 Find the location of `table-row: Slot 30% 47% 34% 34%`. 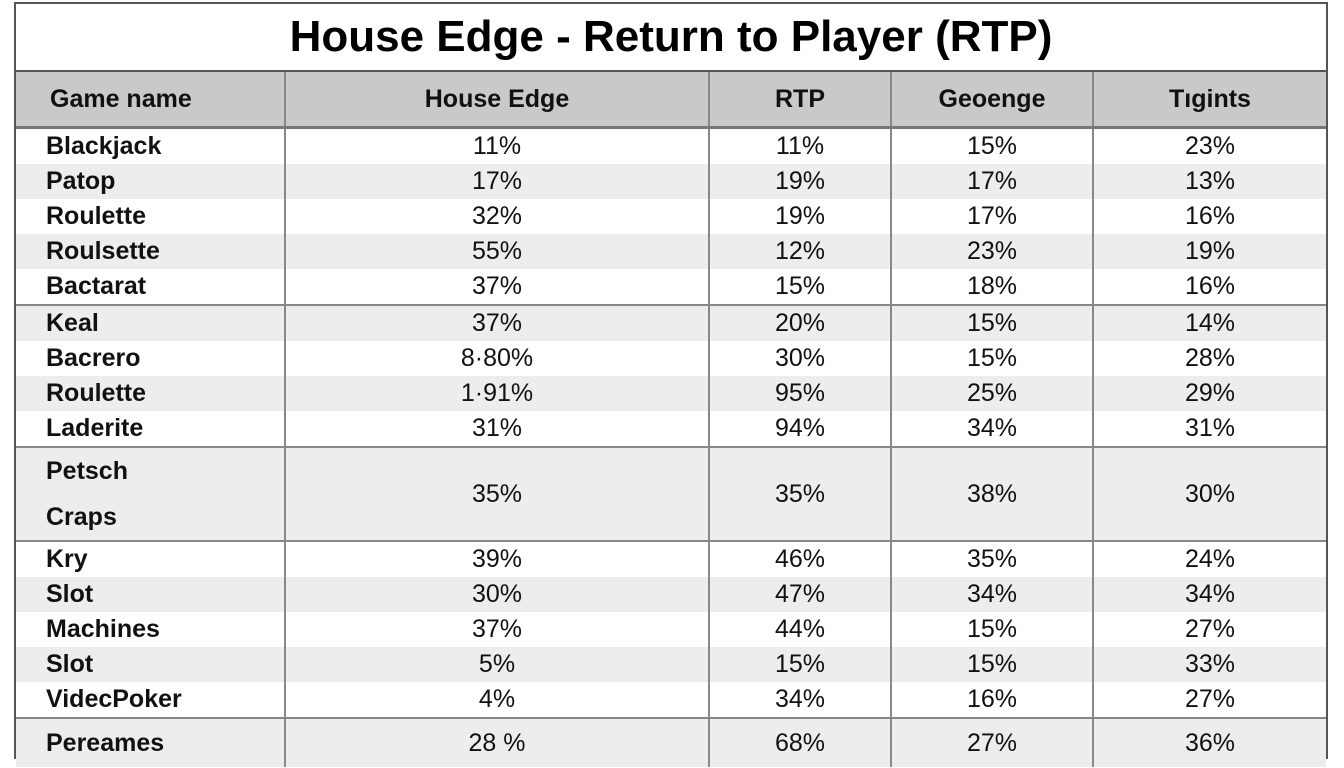

table-row: Slot 30% 47% 34% 34% is located at coordinates (671, 594).